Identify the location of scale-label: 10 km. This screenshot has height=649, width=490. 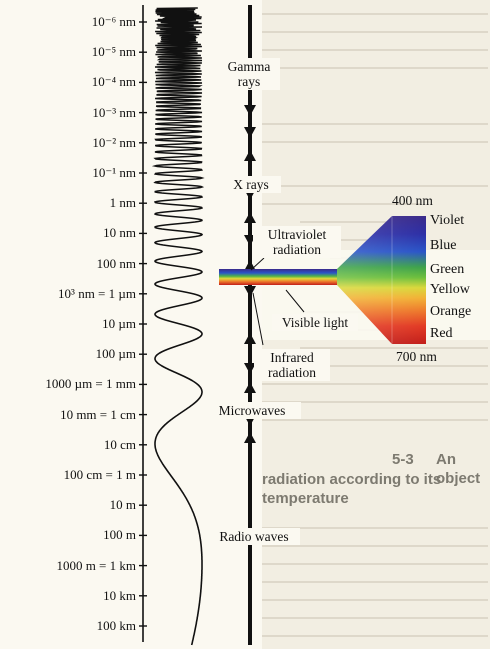
(119, 595).